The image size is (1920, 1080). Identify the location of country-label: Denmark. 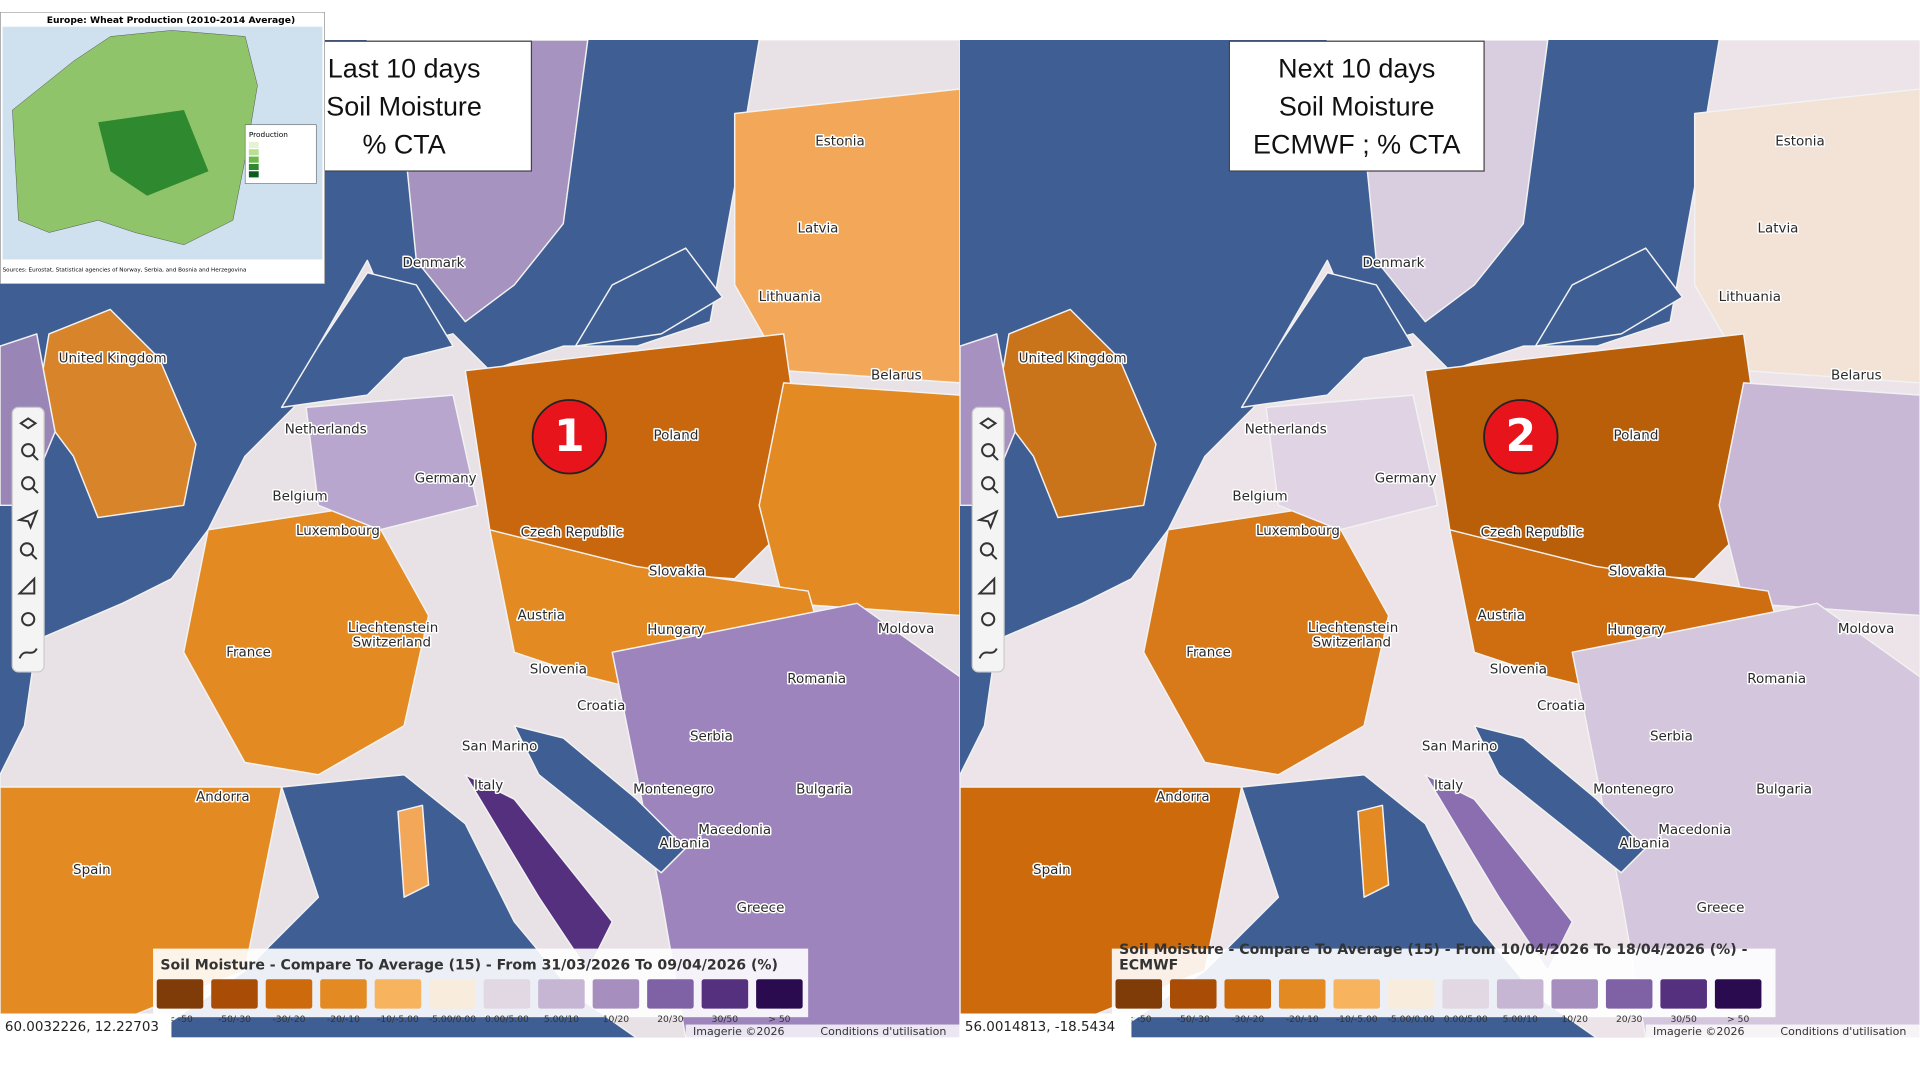
(434, 263).